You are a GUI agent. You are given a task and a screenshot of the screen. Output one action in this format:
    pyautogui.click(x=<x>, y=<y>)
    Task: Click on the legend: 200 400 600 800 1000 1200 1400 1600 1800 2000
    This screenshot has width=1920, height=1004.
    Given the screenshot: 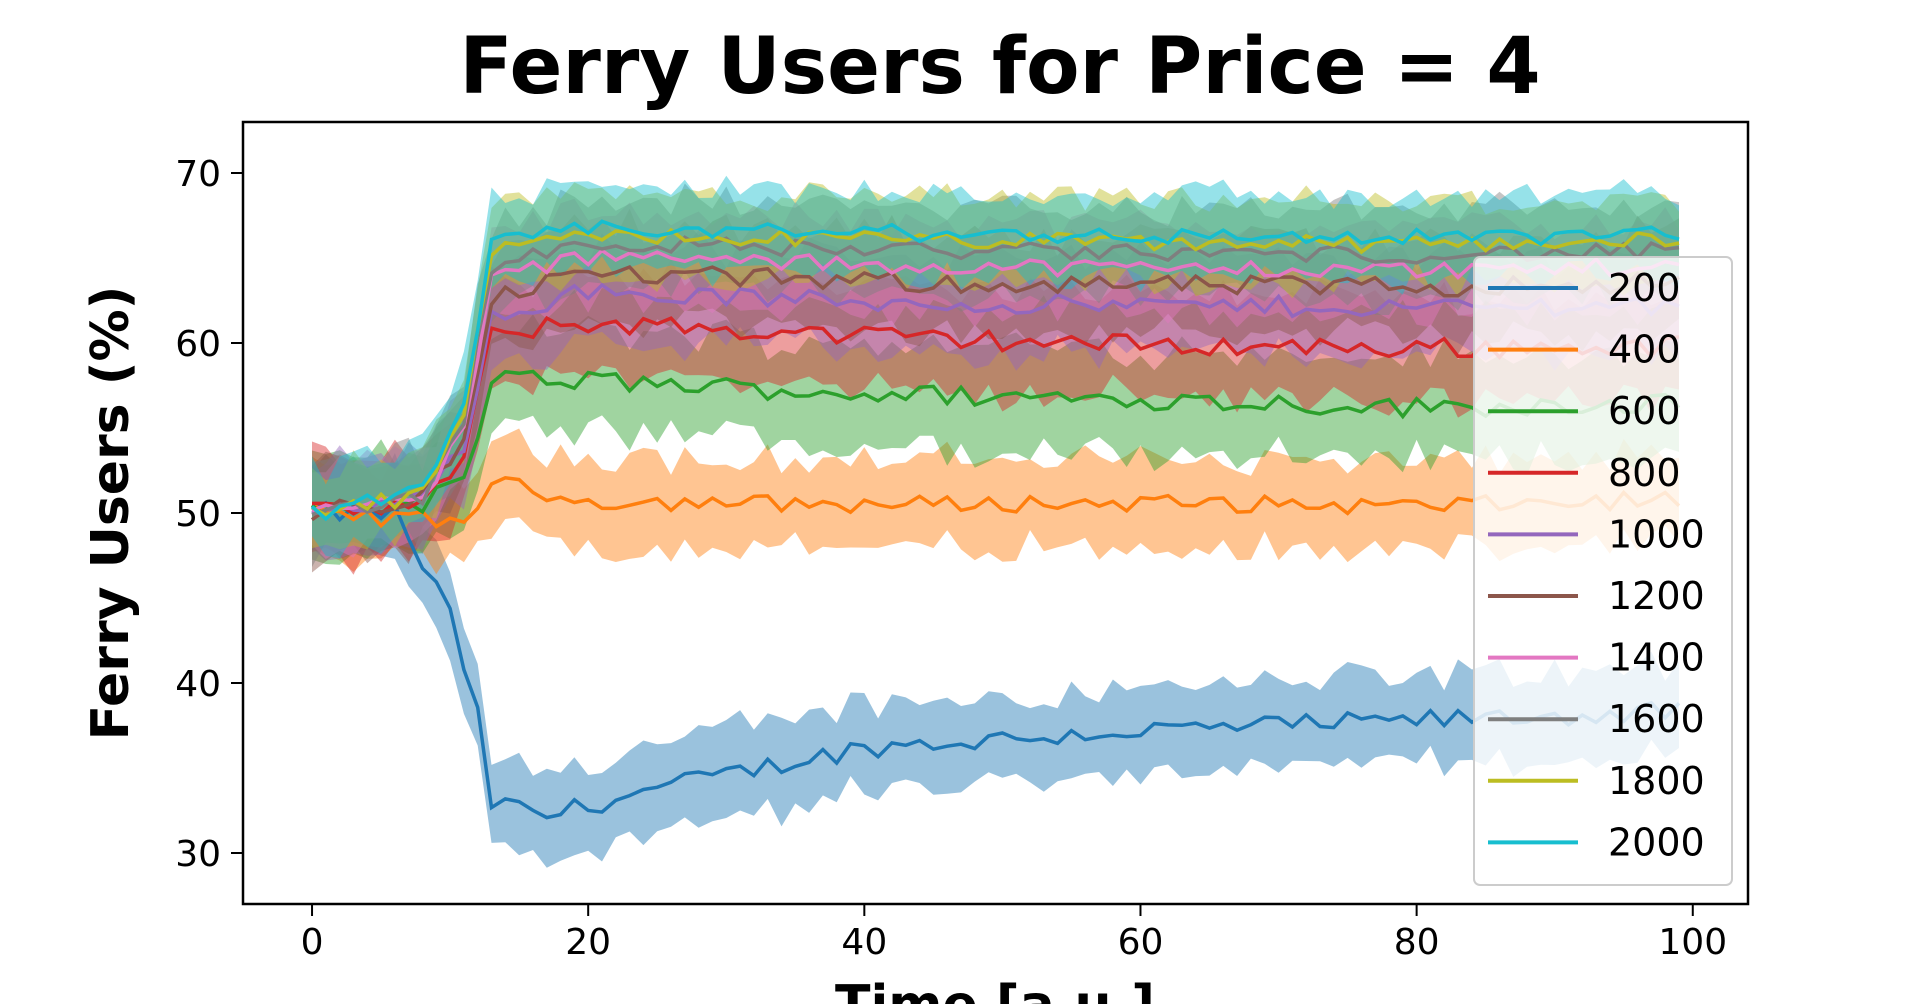 What is the action you would take?
    pyautogui.click(x=1603, y=571)
    